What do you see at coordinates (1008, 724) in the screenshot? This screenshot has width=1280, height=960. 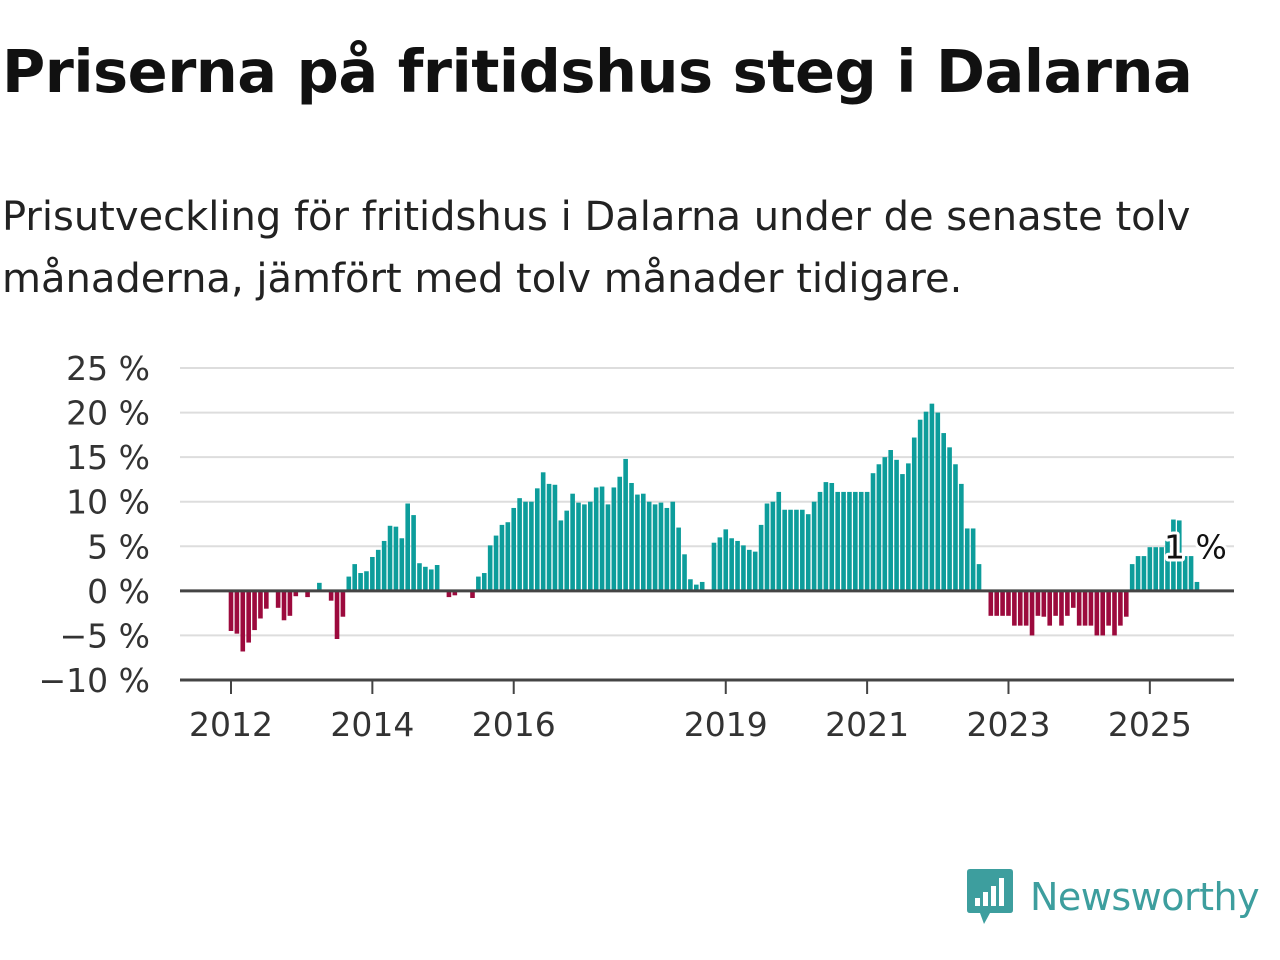 I see `x-tick-label: 2023` at bounding box center [1008, 724].